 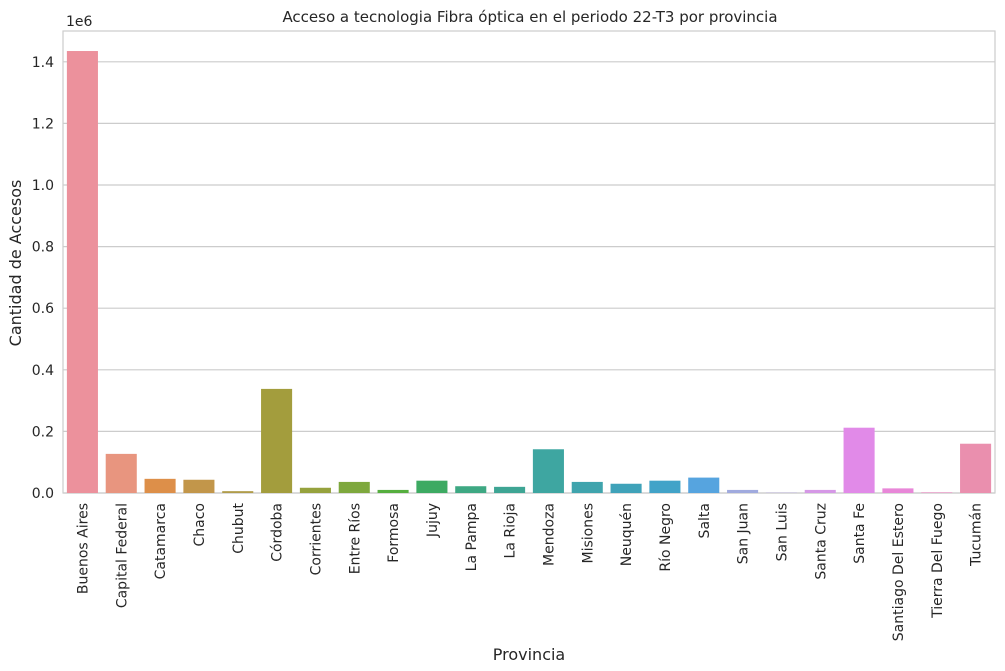 I want to click on x-tick-label: Santa Cruz, so click(x=821, y=541).